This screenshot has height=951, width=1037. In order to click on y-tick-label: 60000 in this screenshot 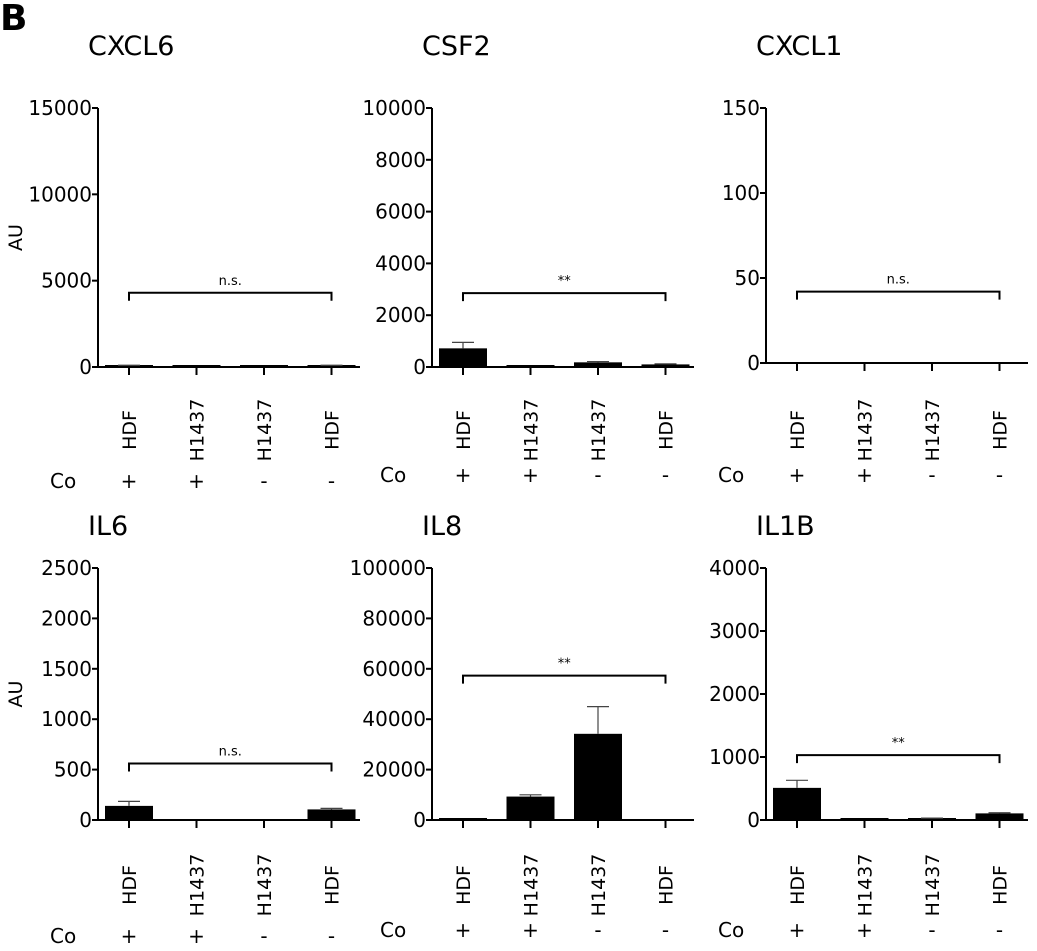, I will do `click(394, 669)`.